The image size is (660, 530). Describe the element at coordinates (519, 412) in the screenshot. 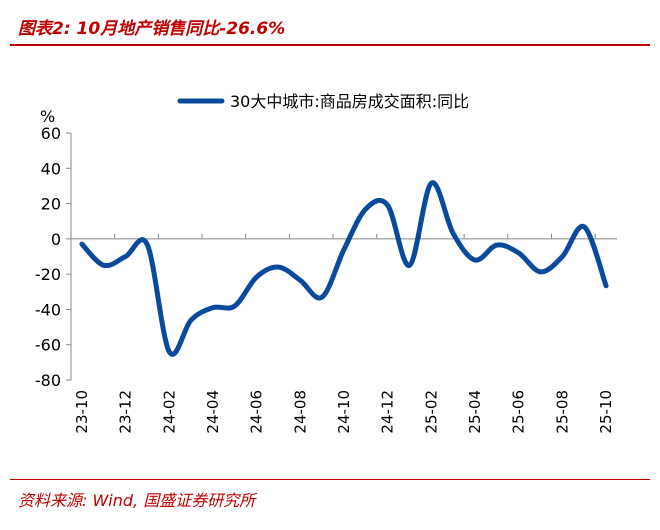

I see `x-tick-label: 25-06` at that location.